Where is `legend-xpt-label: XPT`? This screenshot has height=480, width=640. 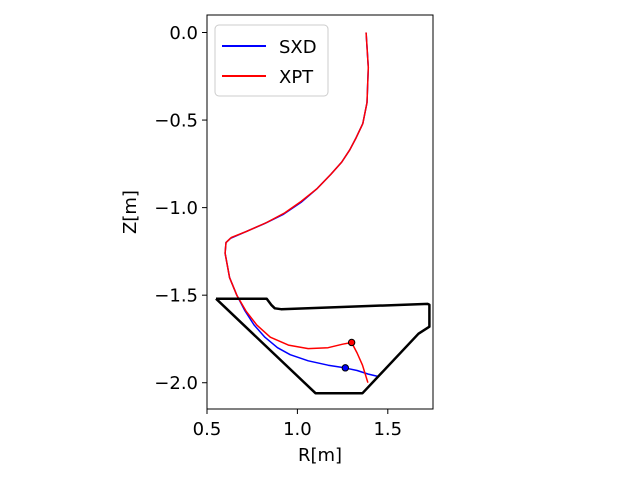 legend-xpt-label: XPT is located at coordinates (296, 77).